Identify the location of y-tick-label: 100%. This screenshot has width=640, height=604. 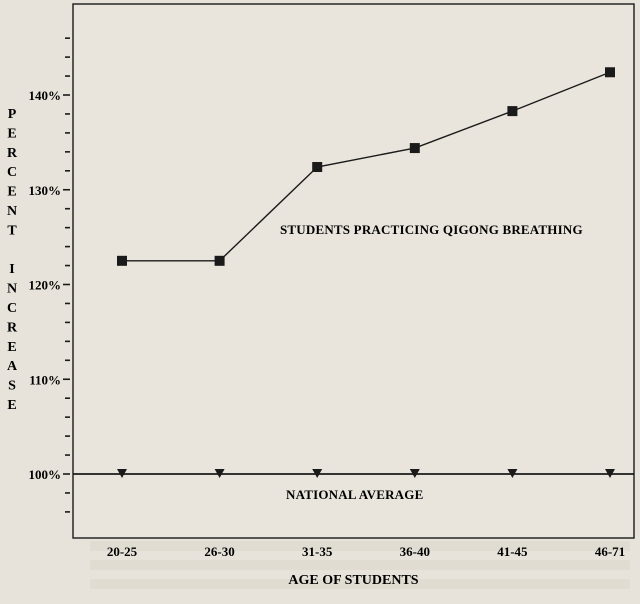
(45, 474).